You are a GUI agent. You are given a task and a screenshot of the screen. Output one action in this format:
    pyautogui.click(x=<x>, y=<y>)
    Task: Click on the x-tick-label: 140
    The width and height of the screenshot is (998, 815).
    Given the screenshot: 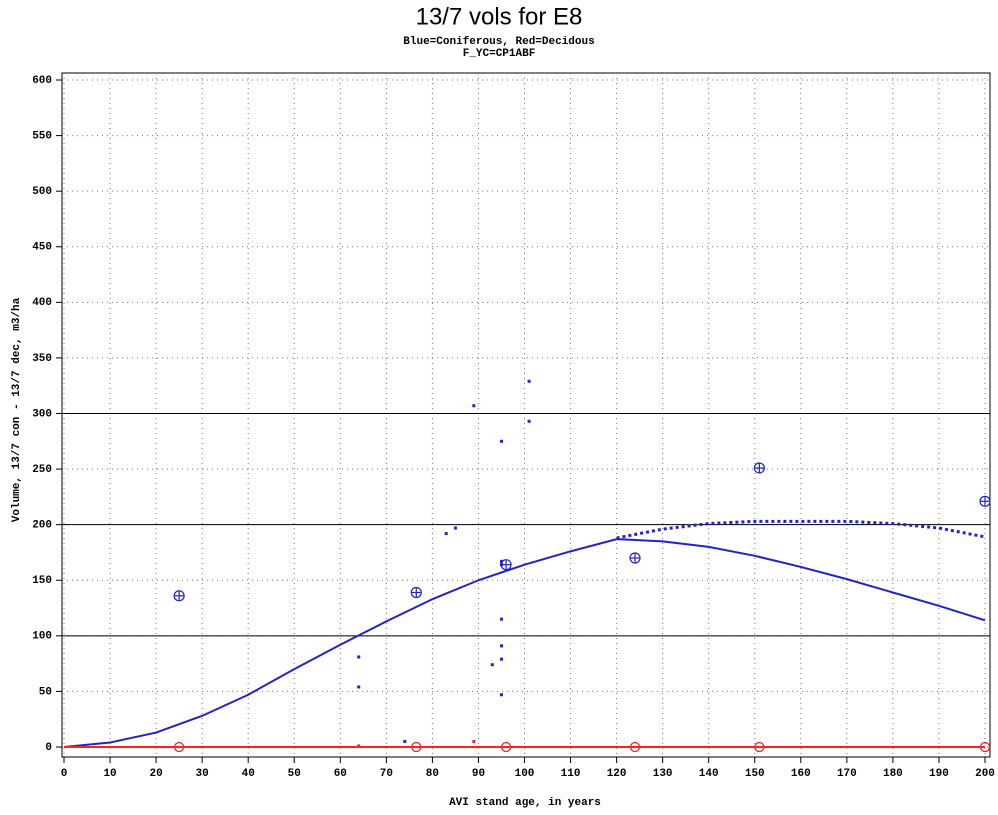 What is the action you would take?
    pyautogui.click(x=709, y=774)
    